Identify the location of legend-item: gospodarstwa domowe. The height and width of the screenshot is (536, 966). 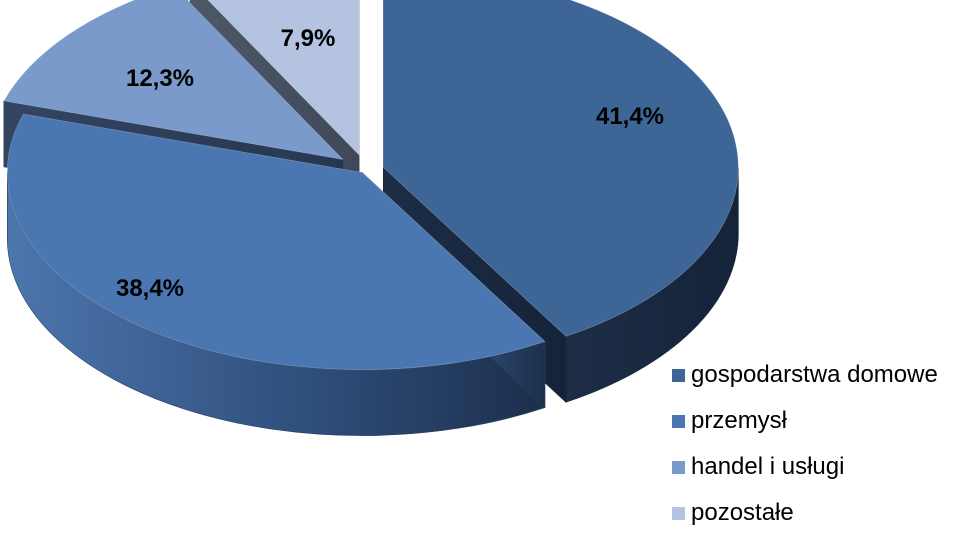
(805, 375).